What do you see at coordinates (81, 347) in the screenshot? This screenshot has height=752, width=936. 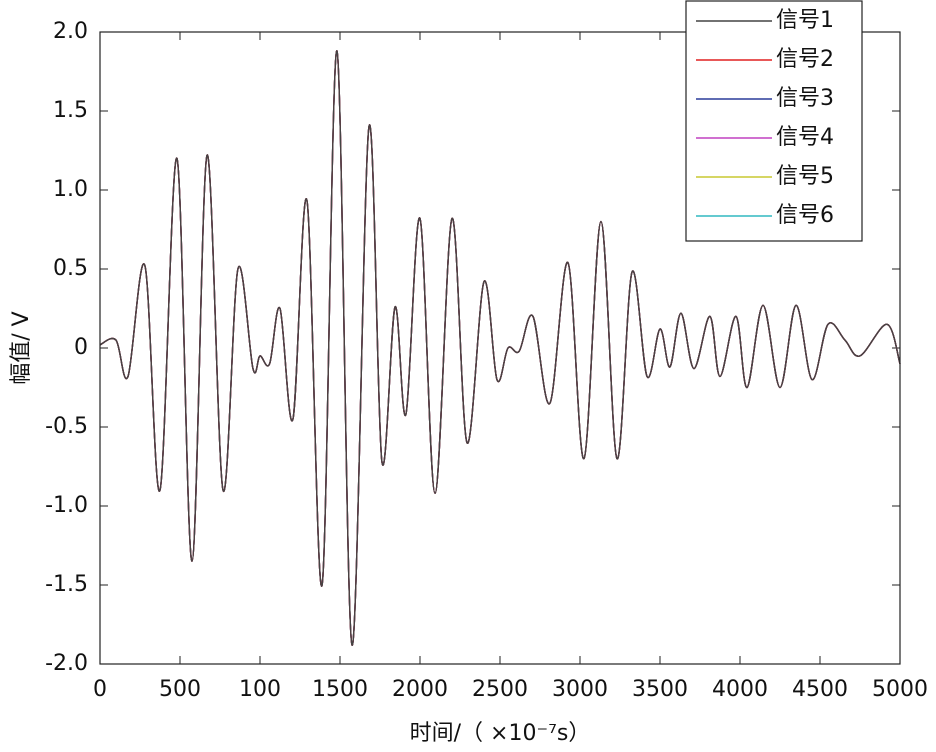 I see `y-tick-label: 0` at bounding box center [81, 347].